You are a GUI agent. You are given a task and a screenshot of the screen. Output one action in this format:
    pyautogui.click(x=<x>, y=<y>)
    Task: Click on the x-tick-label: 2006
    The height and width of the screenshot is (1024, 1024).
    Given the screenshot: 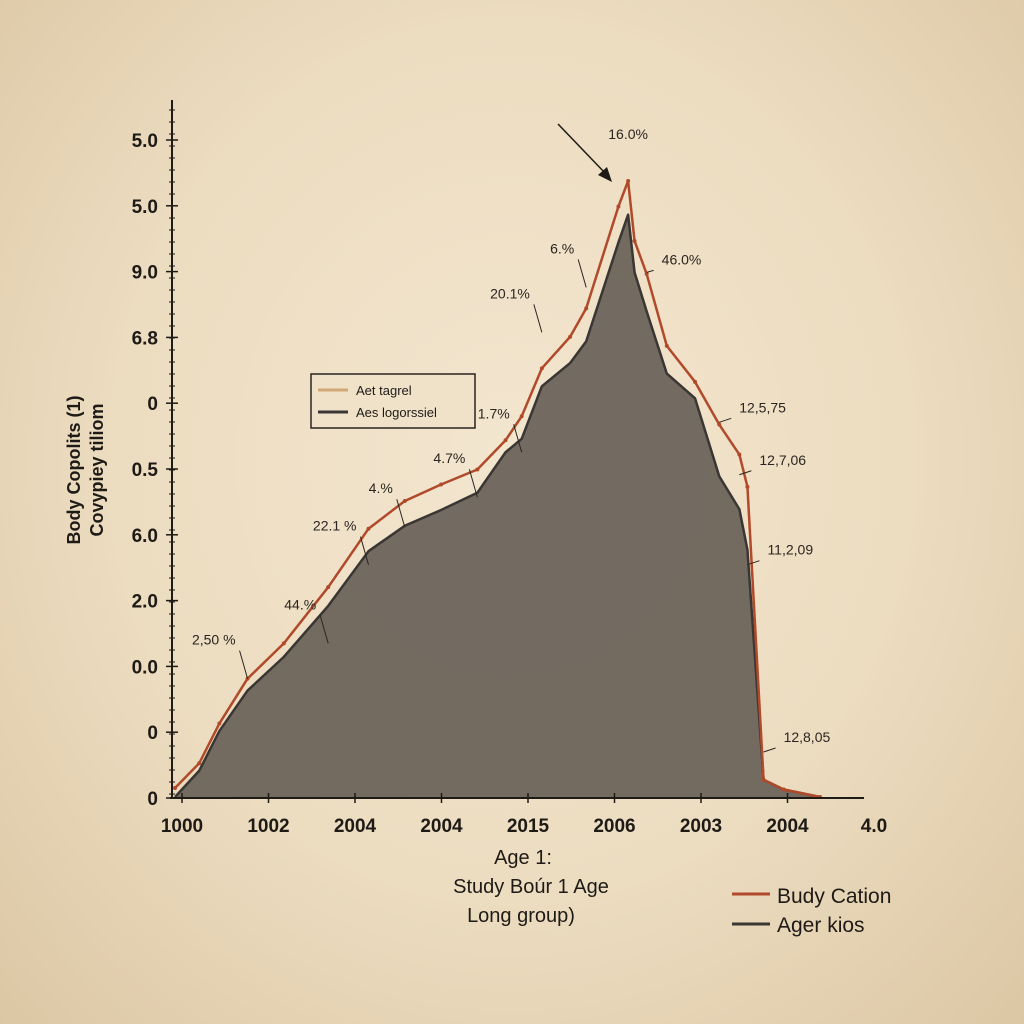 What is the action you would take?
    pyautogui.click(x=614, y=826)
    